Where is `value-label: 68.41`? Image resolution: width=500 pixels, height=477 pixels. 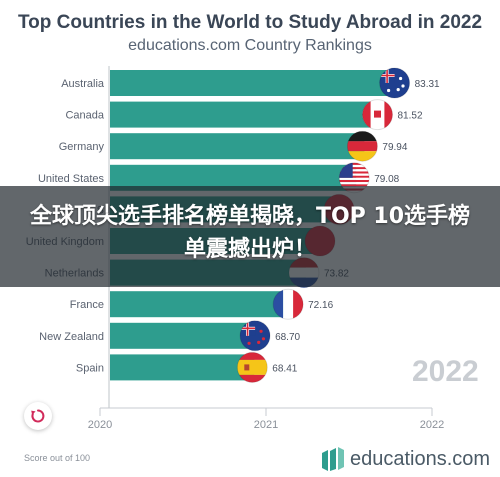
value-label: 68.41 is located at coordinates (284, 368).